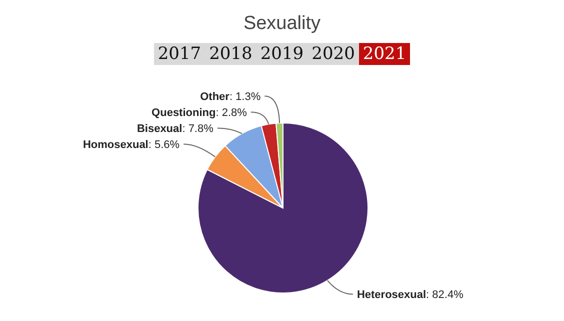  I want to click on text: 2020, so click(333, 54).